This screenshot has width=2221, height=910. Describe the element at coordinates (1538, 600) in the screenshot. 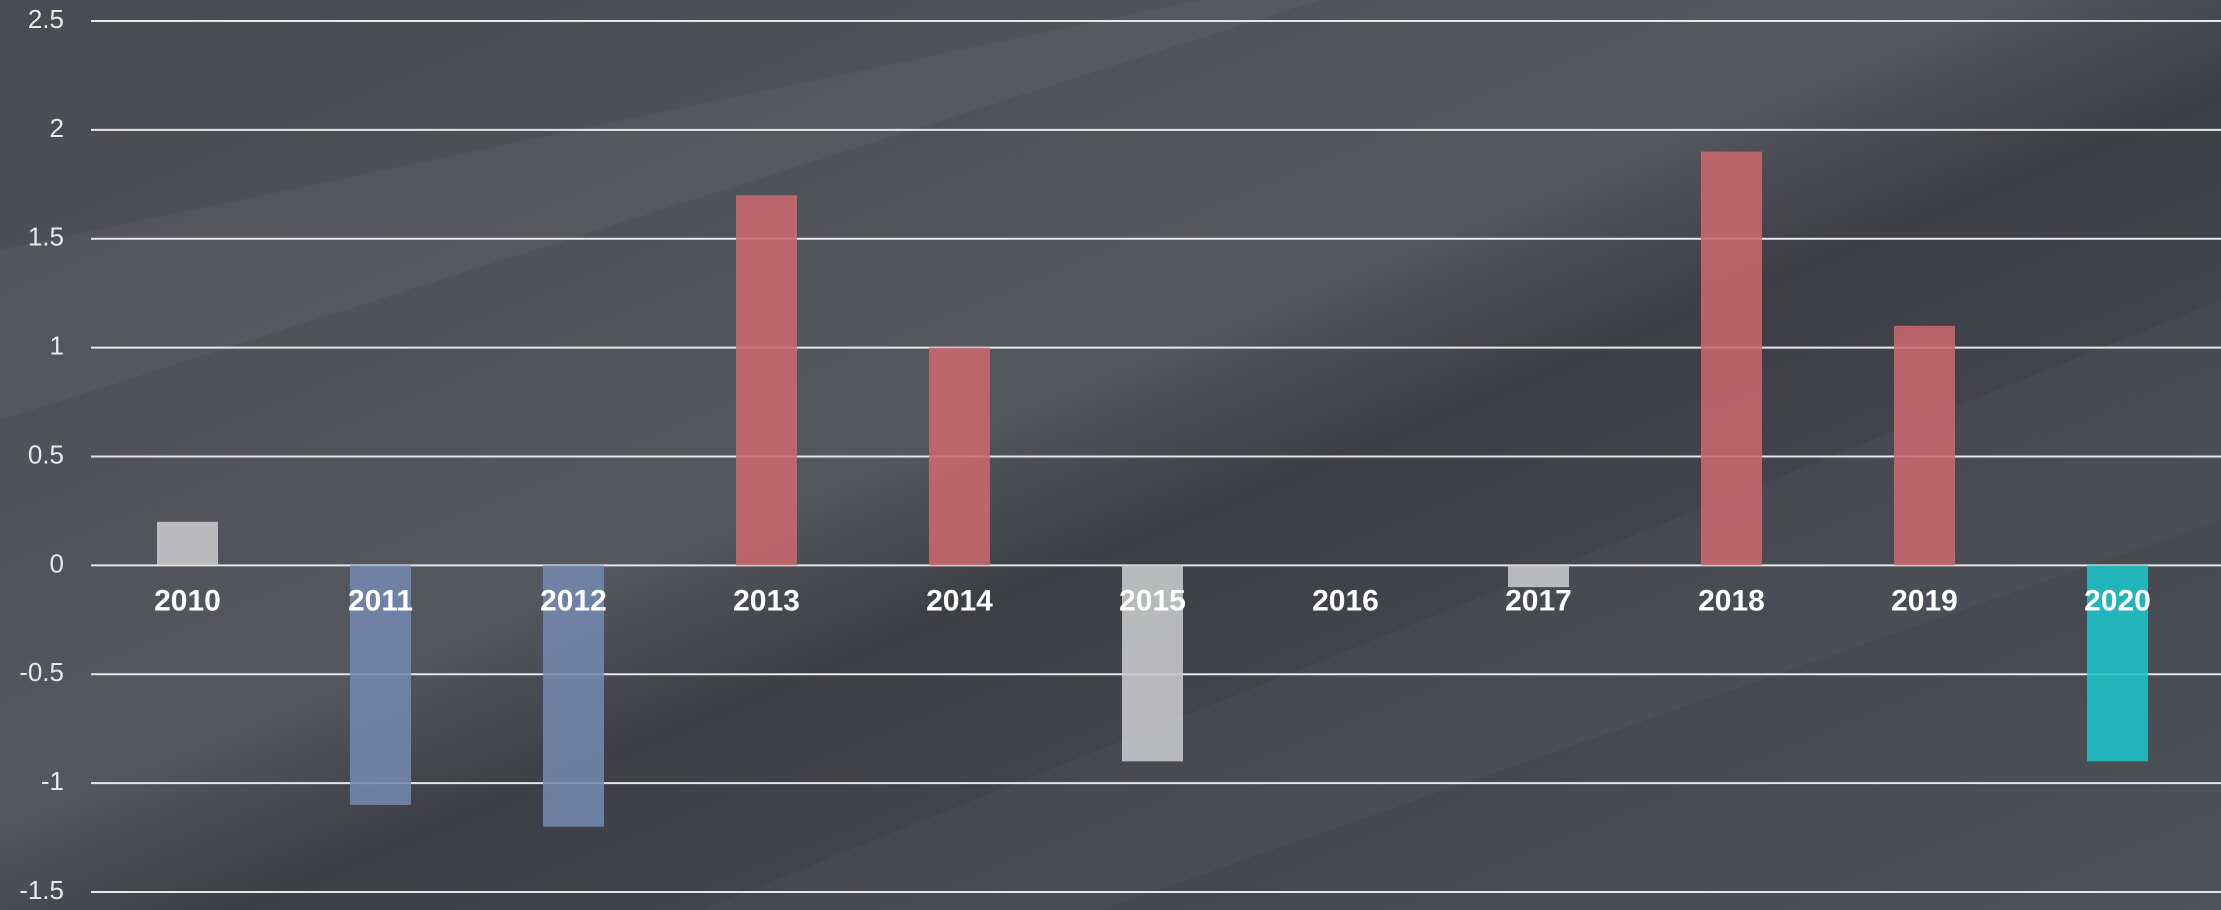

I see `x-tick-label: 2017` at that location.